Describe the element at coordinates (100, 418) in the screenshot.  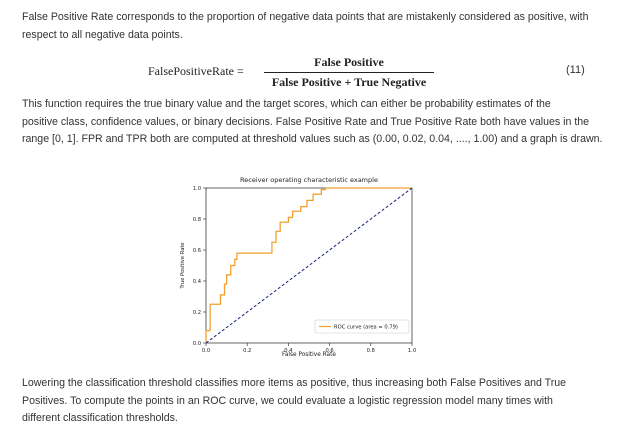
I see `outro-line-3: different classification thresholds.` at that location.